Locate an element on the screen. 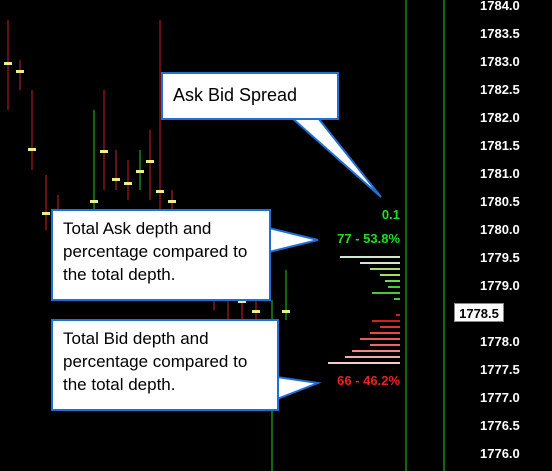 Image resolution: width=552 pixels, height=471 pixels. price-axis-label: 1783.0 is located at coordinates (500, 61).